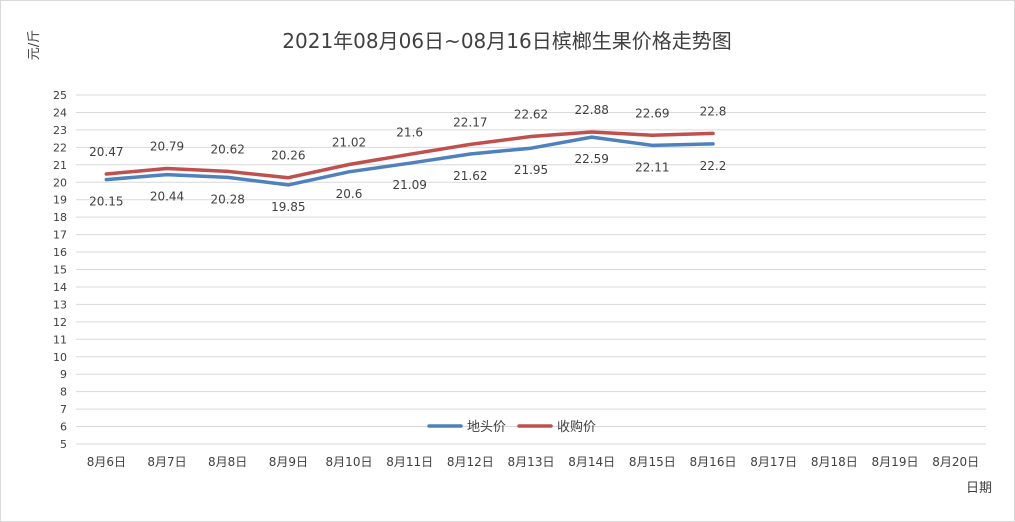 Image resolution: width=1015 pixels, height=522 pixels. I want to click on data-label: 22.88, so click(591, 110).